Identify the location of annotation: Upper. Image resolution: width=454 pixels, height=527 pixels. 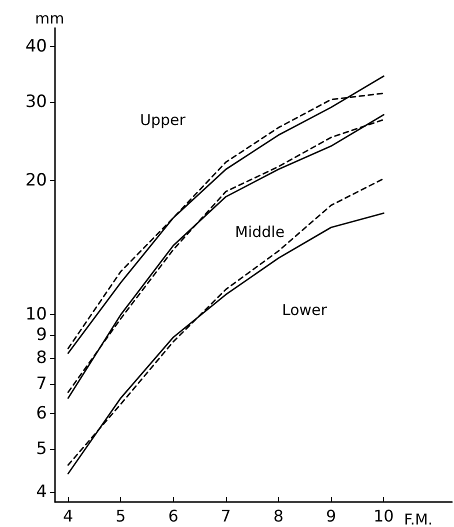
(163, 120).